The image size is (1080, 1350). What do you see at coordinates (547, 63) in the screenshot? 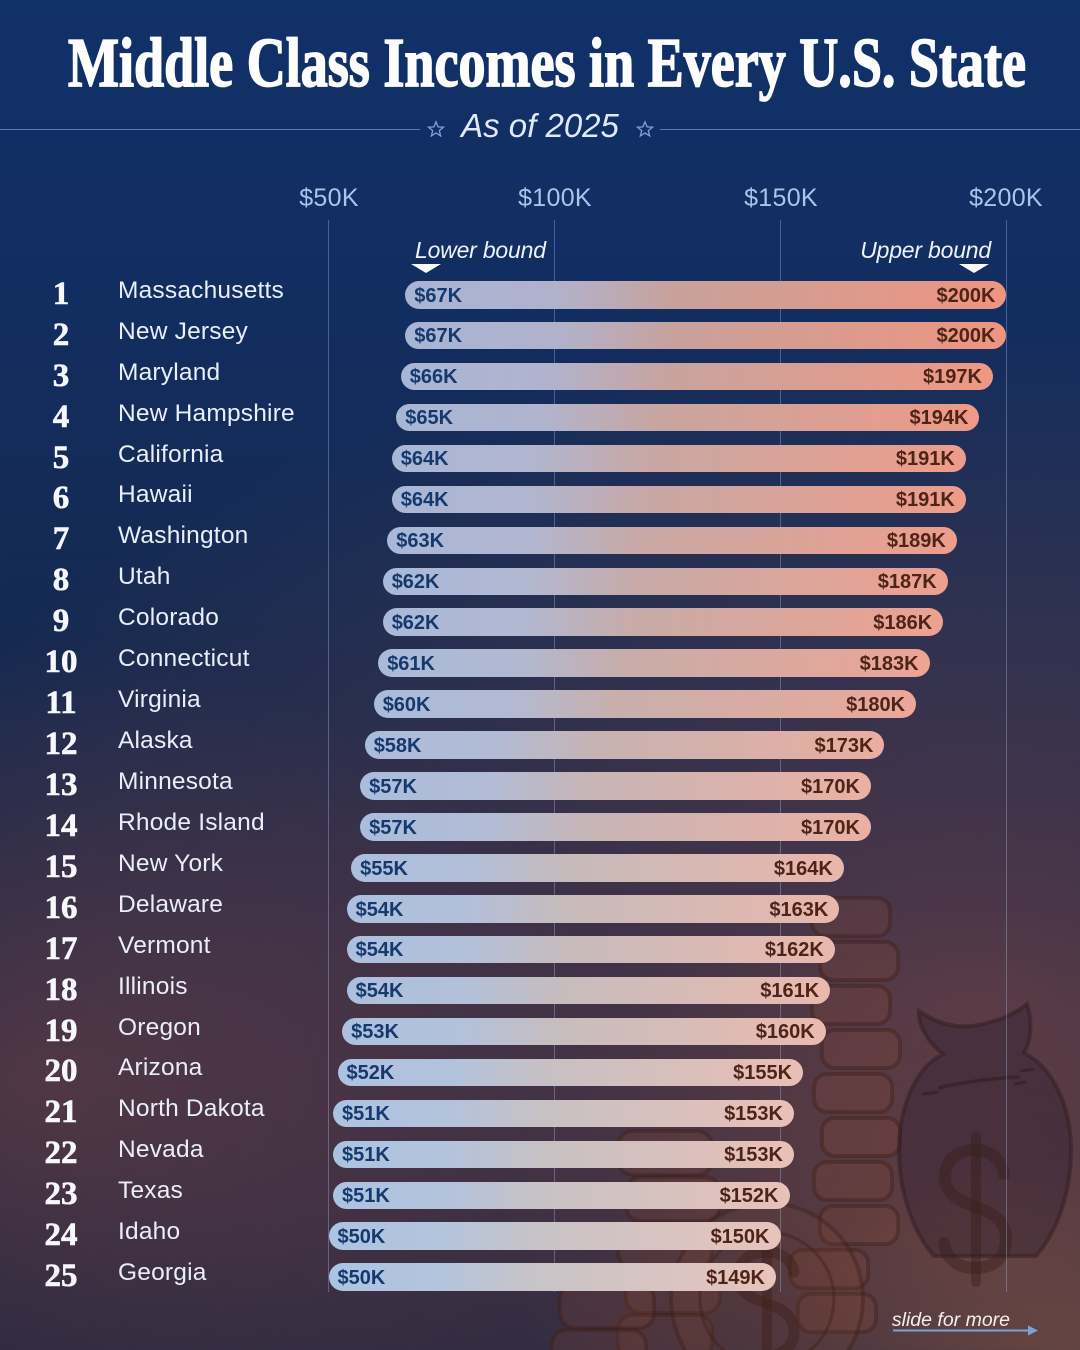
I see `svg-text:Middle Class Incomes in Every: Middle Class Incomes in Every U.S. State` at bounding box center [547, 63].